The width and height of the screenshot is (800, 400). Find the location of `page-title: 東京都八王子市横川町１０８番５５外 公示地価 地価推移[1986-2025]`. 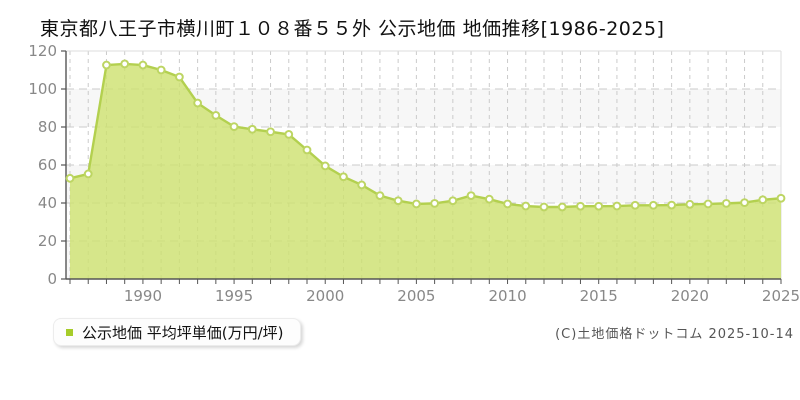

page-title: 東京都八王子市横川町１０８番５５外 公示地価 地価推移[1986-2025] is located at coordinates (352, 29).